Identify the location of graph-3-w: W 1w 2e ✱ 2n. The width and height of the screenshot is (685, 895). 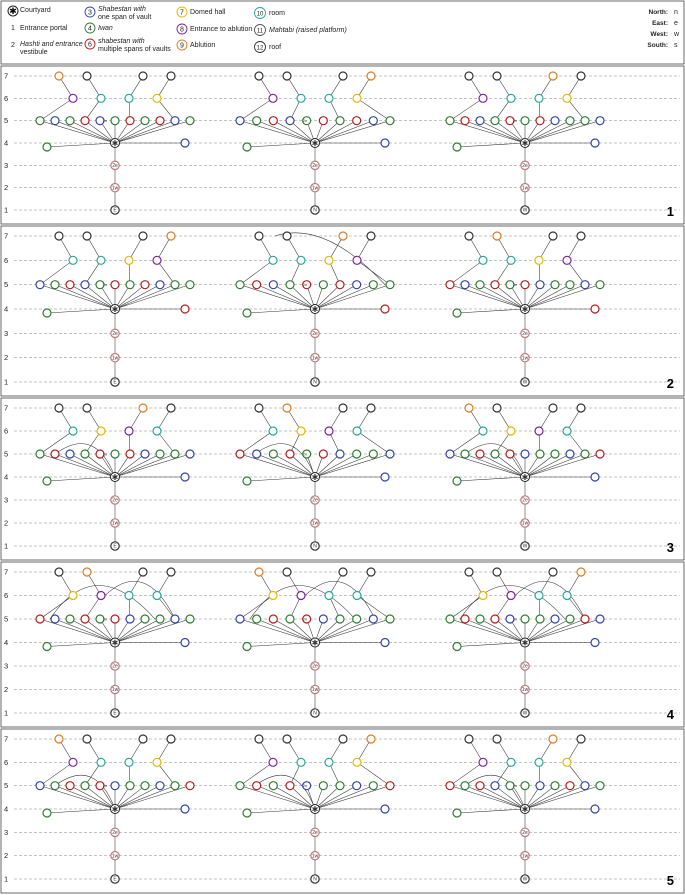
(525, 477).